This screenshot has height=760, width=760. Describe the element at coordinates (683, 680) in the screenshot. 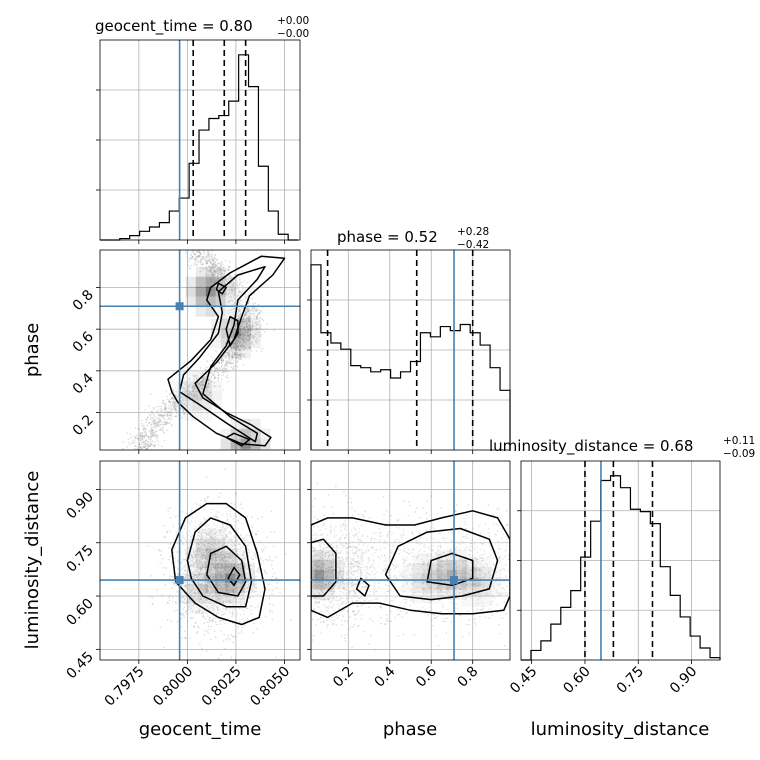

I see `x-tick-label-luminosity-distance: 0.90` at that location.